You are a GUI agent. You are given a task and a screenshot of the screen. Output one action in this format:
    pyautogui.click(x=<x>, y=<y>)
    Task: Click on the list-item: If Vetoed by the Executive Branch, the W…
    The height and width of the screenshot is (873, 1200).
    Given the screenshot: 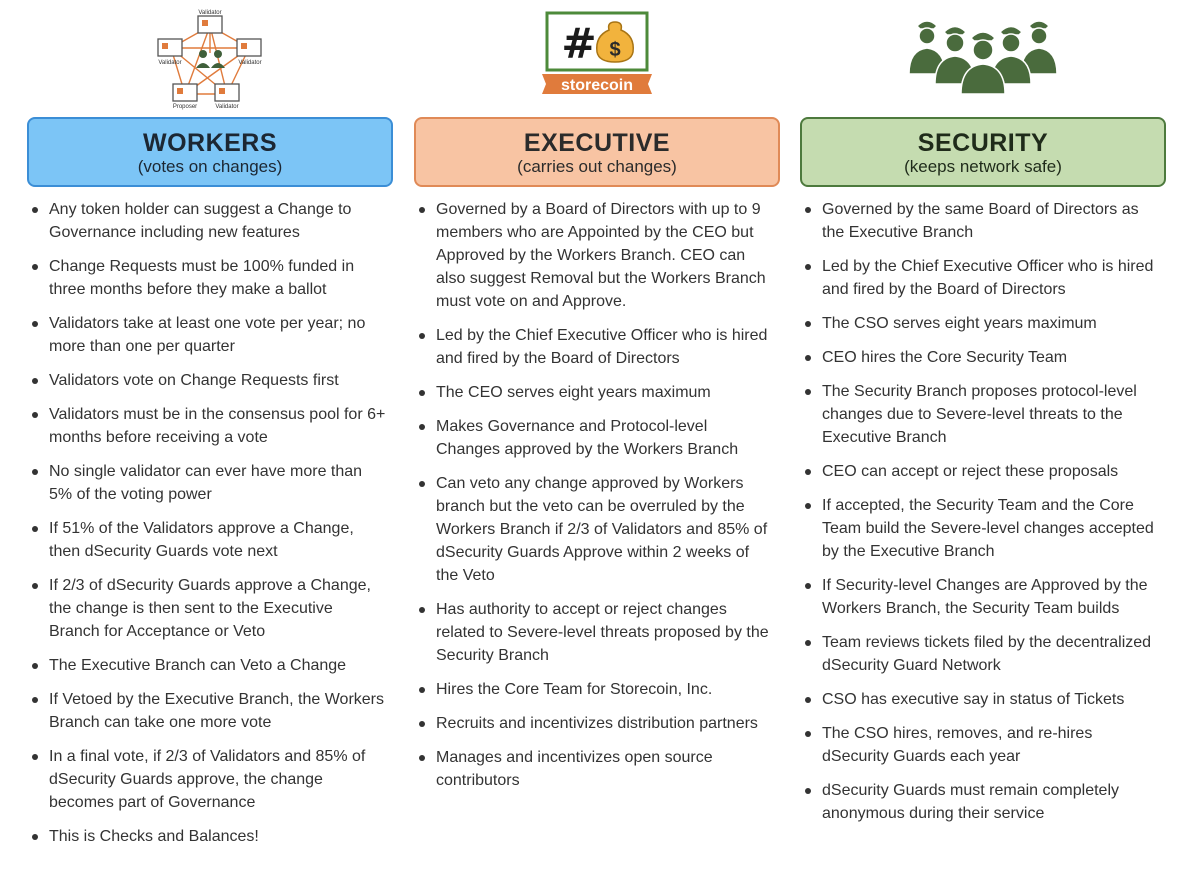 What is the action you would take?
    pyautogui.click(x=207, y=711)
    